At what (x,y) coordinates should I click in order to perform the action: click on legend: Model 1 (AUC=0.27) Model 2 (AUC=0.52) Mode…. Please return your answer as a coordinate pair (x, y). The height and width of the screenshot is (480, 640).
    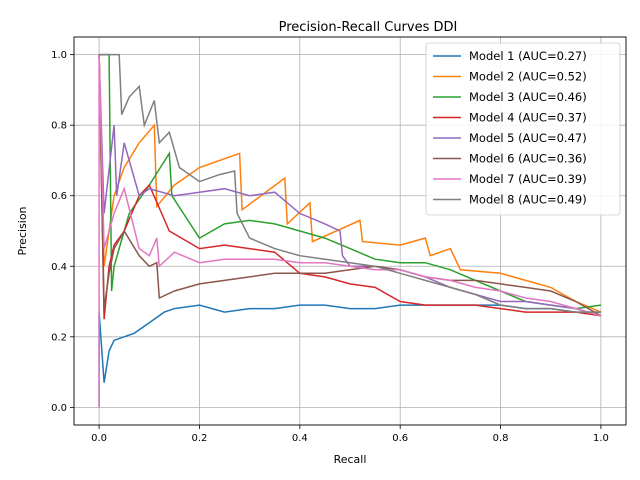
    Looking at the image, I should click on (523, 129).